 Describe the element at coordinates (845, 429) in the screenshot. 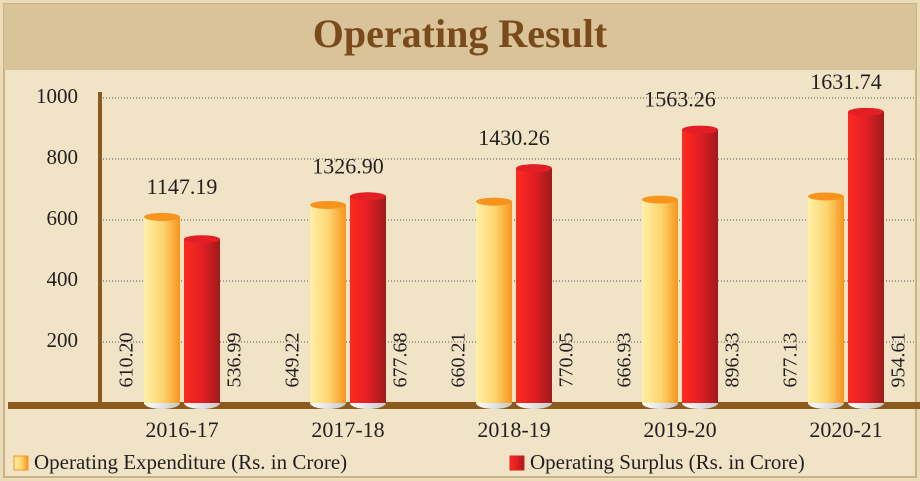

I see `x-tick-label: 2020-21` at that location.